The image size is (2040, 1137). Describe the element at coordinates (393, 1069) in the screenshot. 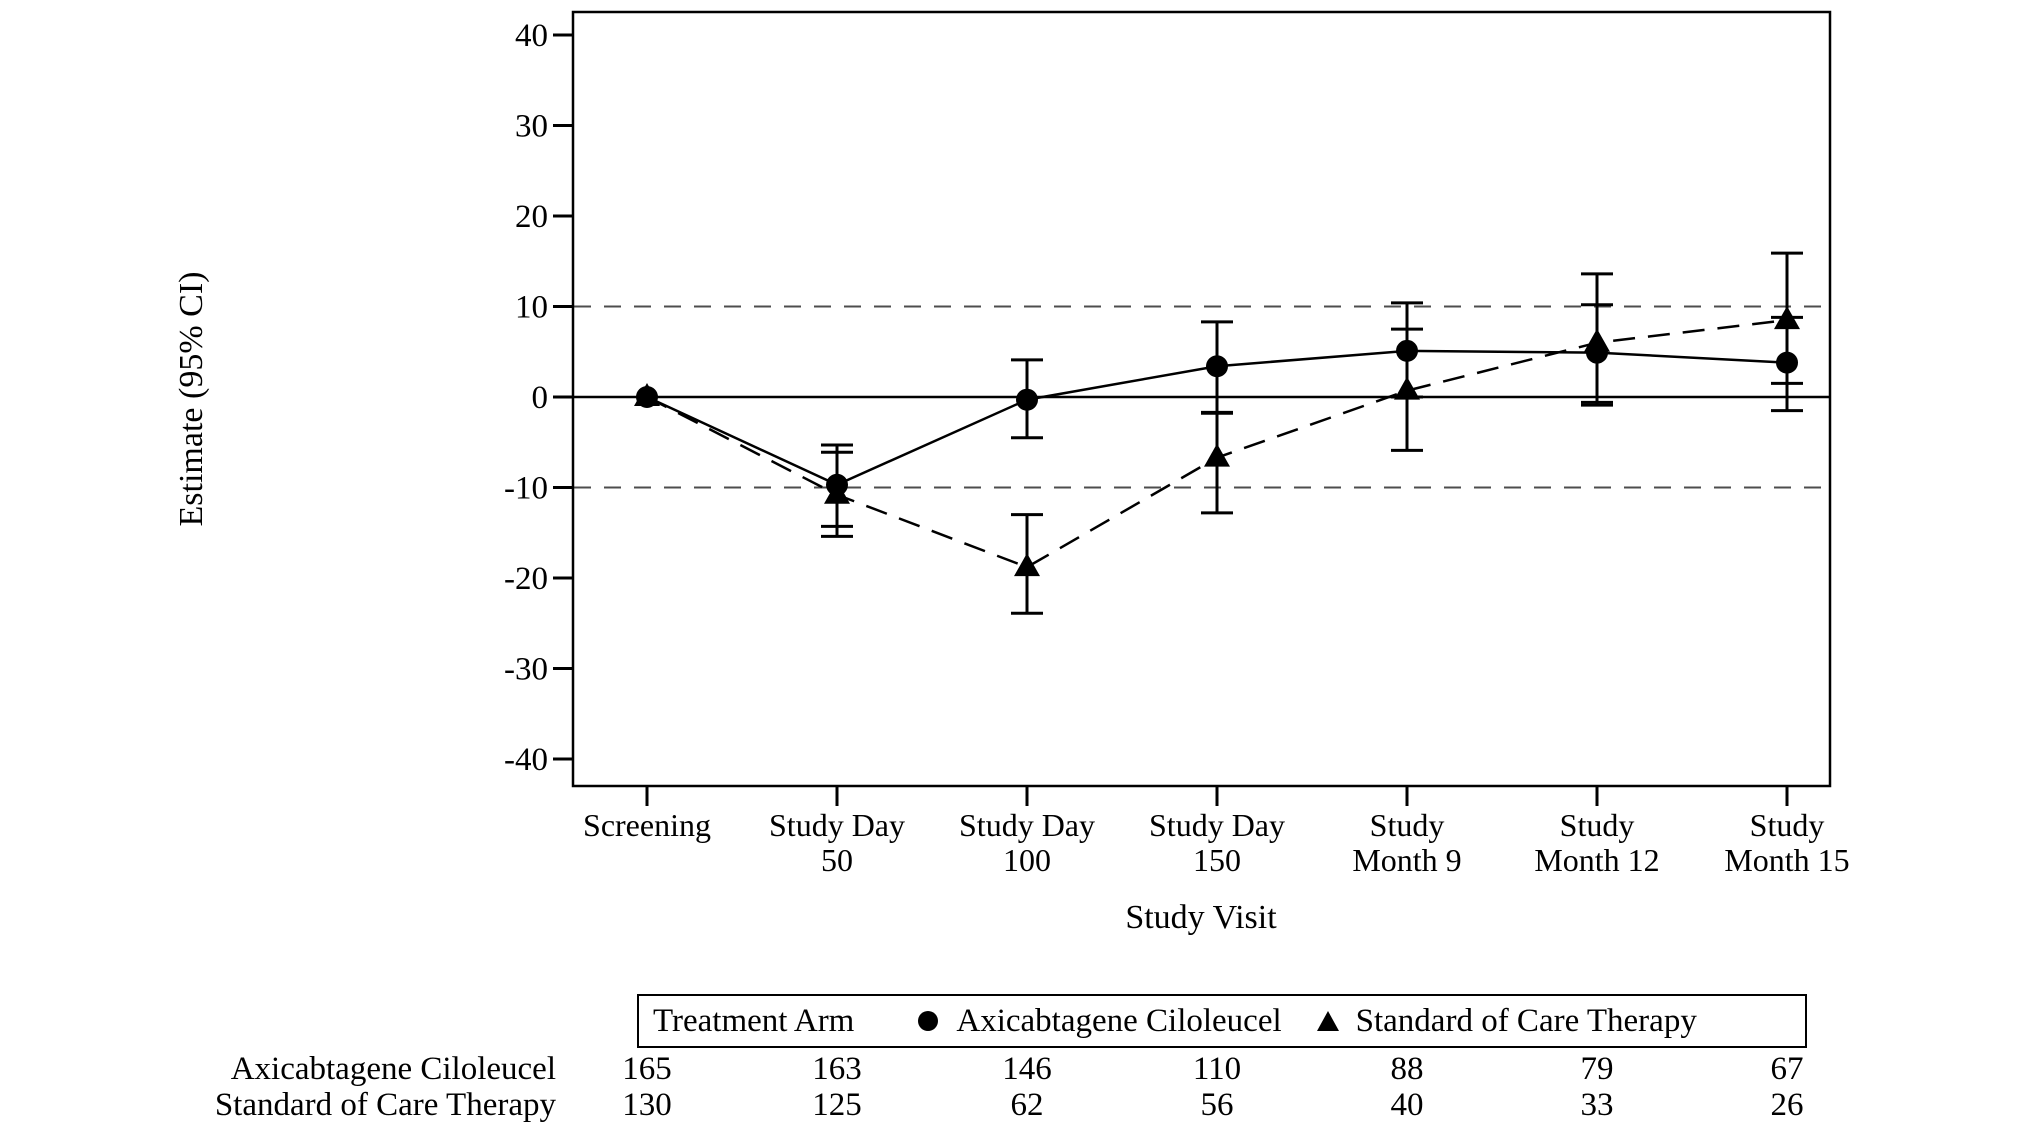

I see `at-risk-row-label: Axicabtagene Ciloleucel` at that location.